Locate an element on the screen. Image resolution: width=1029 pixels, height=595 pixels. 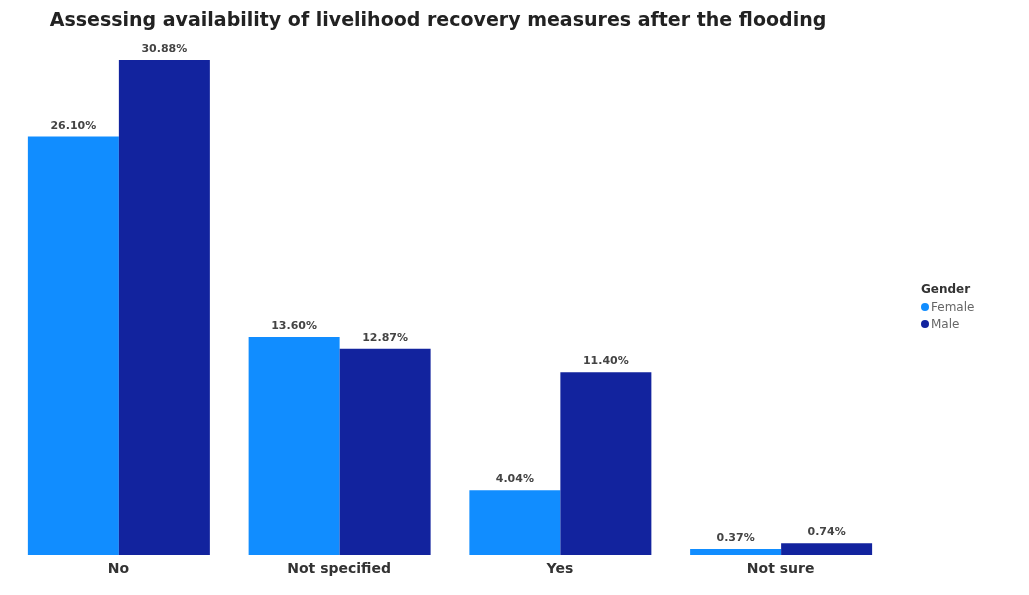
data-label: 26.10% is located at coordinates (73, 125).